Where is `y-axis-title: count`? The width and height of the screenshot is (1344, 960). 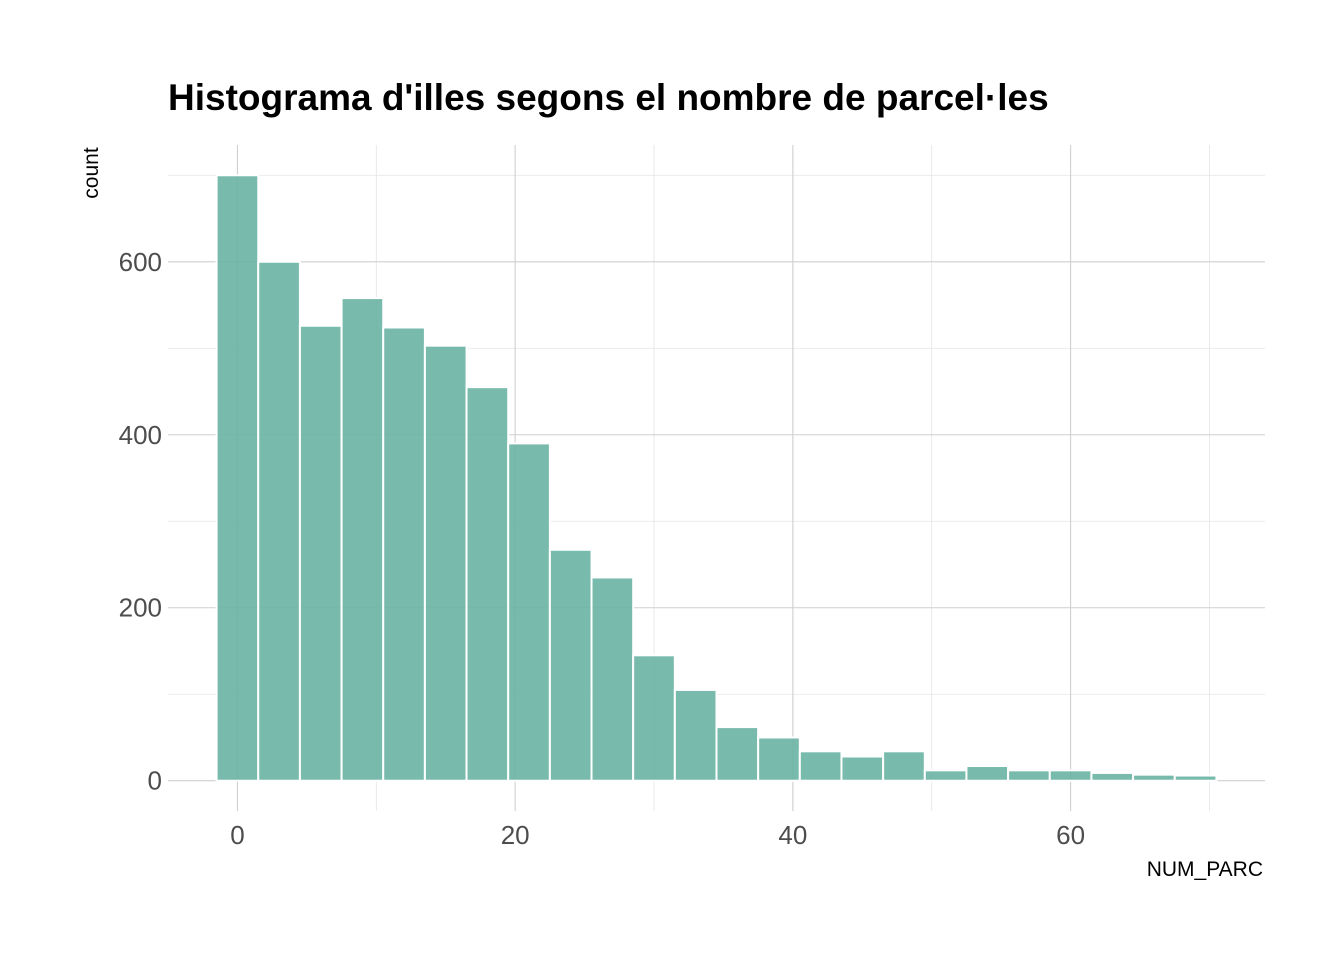 y-axis-title: count is located at coordinates (91, 173).